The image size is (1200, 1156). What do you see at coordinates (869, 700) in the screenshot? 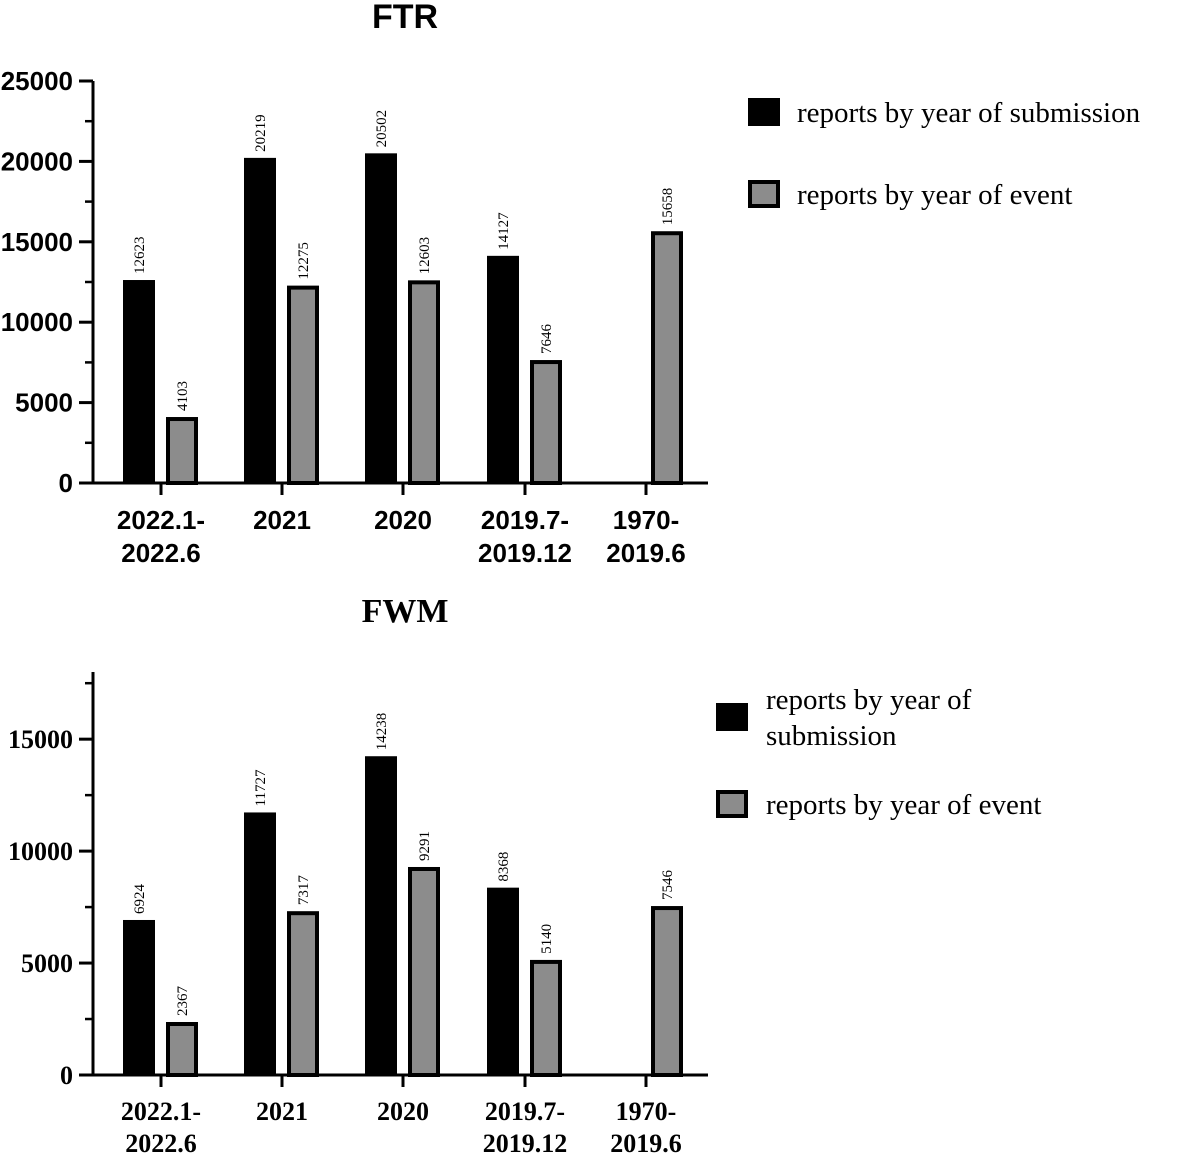
I see `legend-label: reports by year of` at bounding box center [869, 700].